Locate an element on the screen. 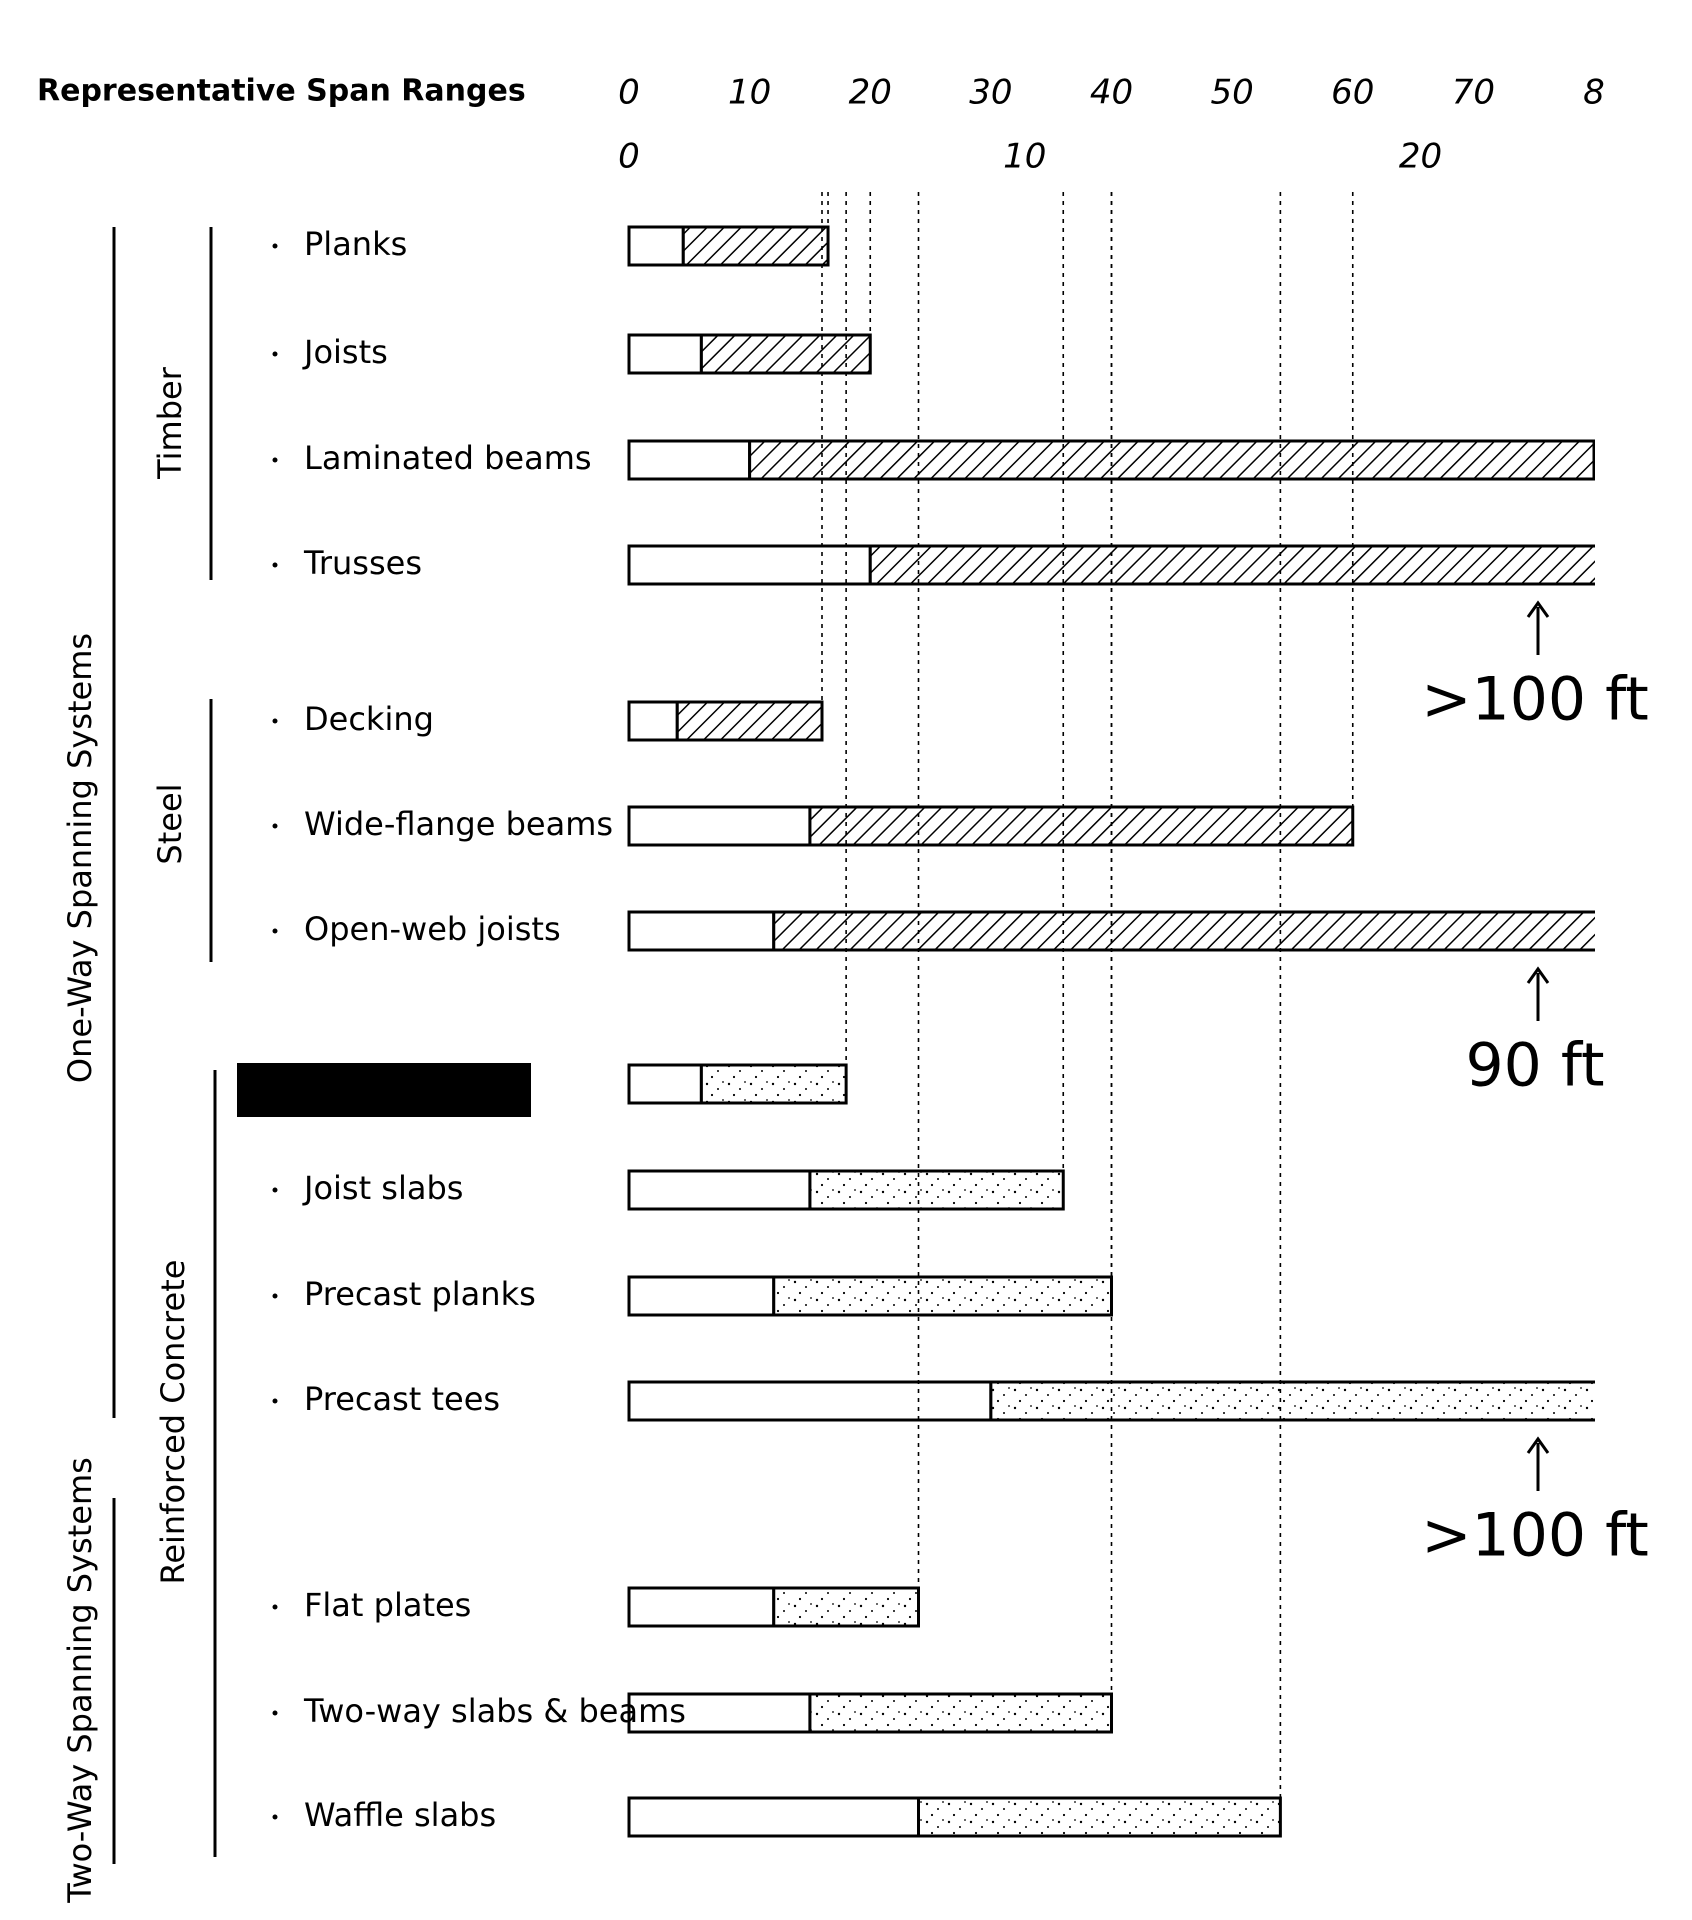  row-label: Two-way slabs & beams is located at coordinates (494, 1711).